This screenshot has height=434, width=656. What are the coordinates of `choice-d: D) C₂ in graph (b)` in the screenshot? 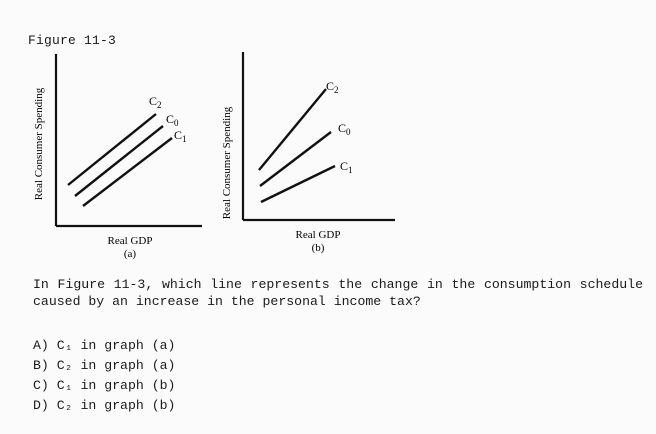 It's located at (104, 405).